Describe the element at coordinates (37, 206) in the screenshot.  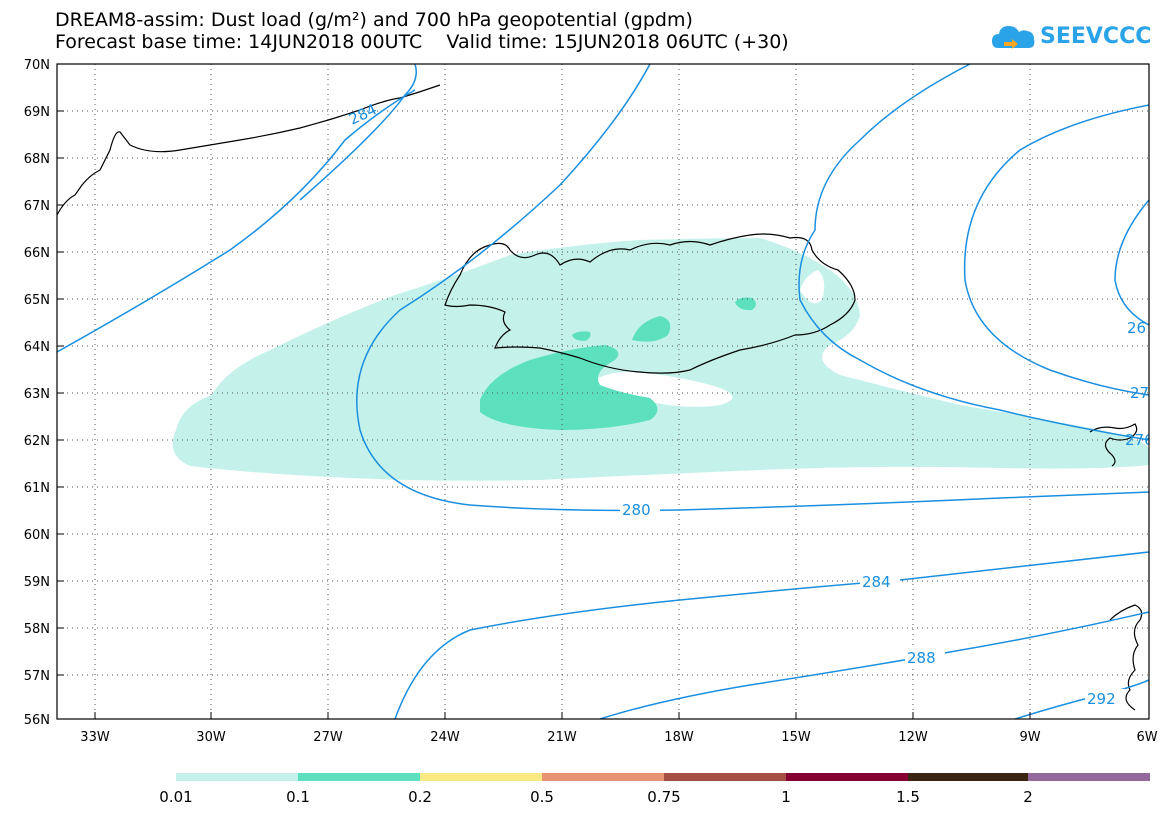
I see `lat-label: 67N` at that location.